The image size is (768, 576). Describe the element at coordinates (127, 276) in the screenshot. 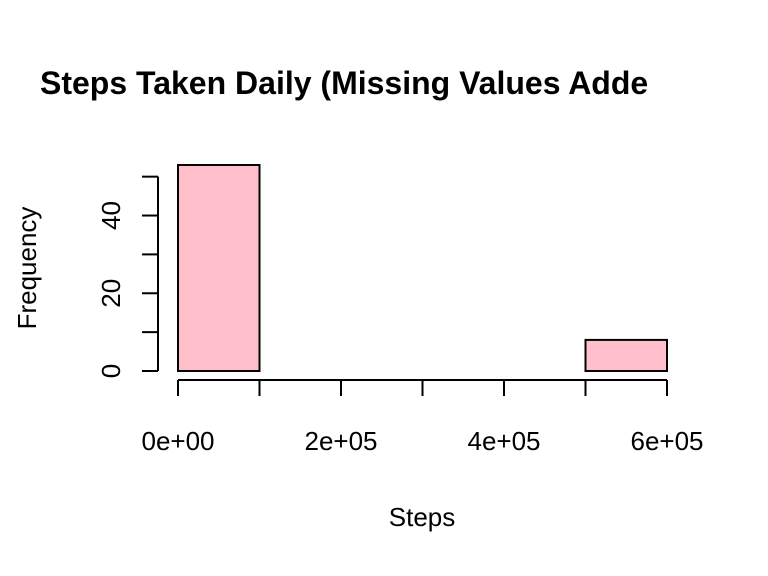

I see `y-axis: 0 20 40` at that location.